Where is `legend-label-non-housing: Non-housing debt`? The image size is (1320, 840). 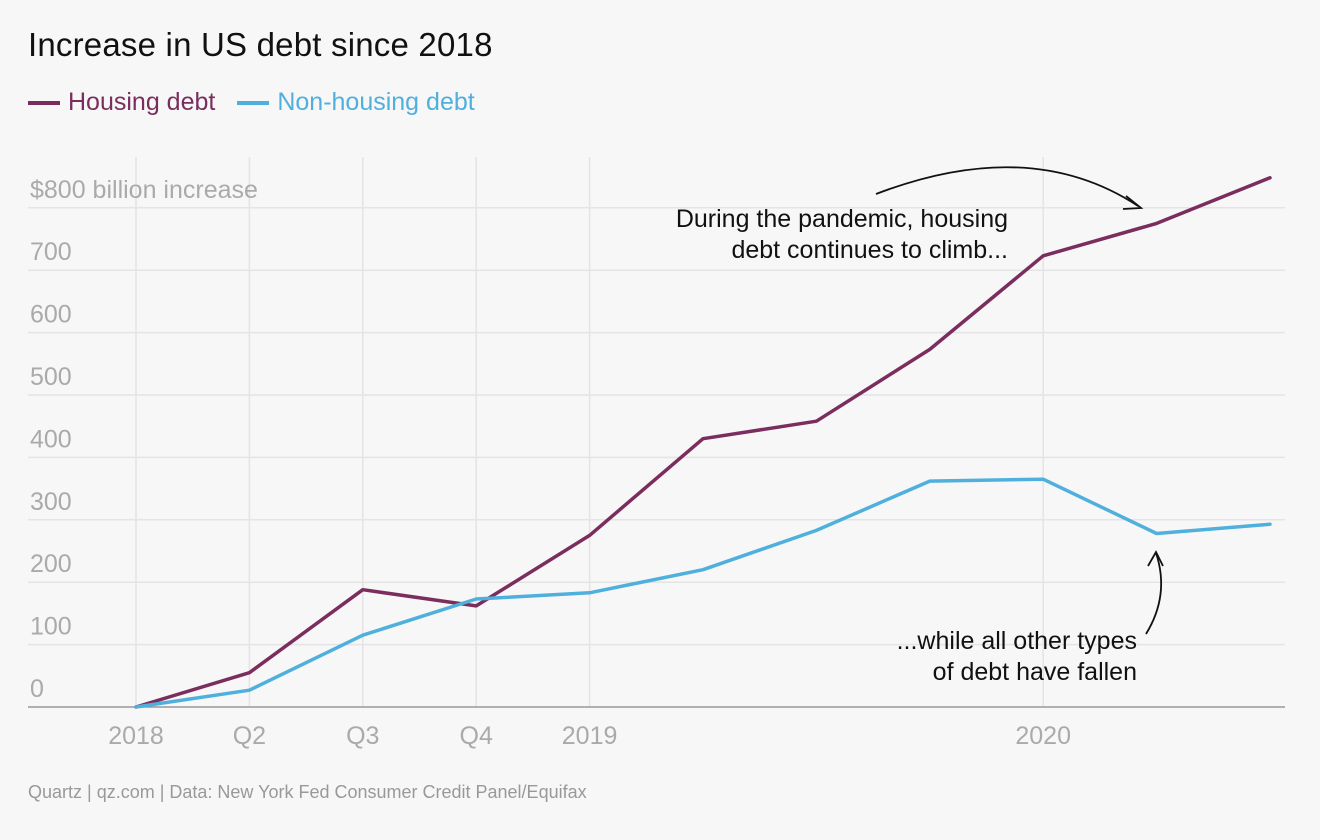
legend-label-non-housing: Non-housing debt is located at coordinates (376, 102).